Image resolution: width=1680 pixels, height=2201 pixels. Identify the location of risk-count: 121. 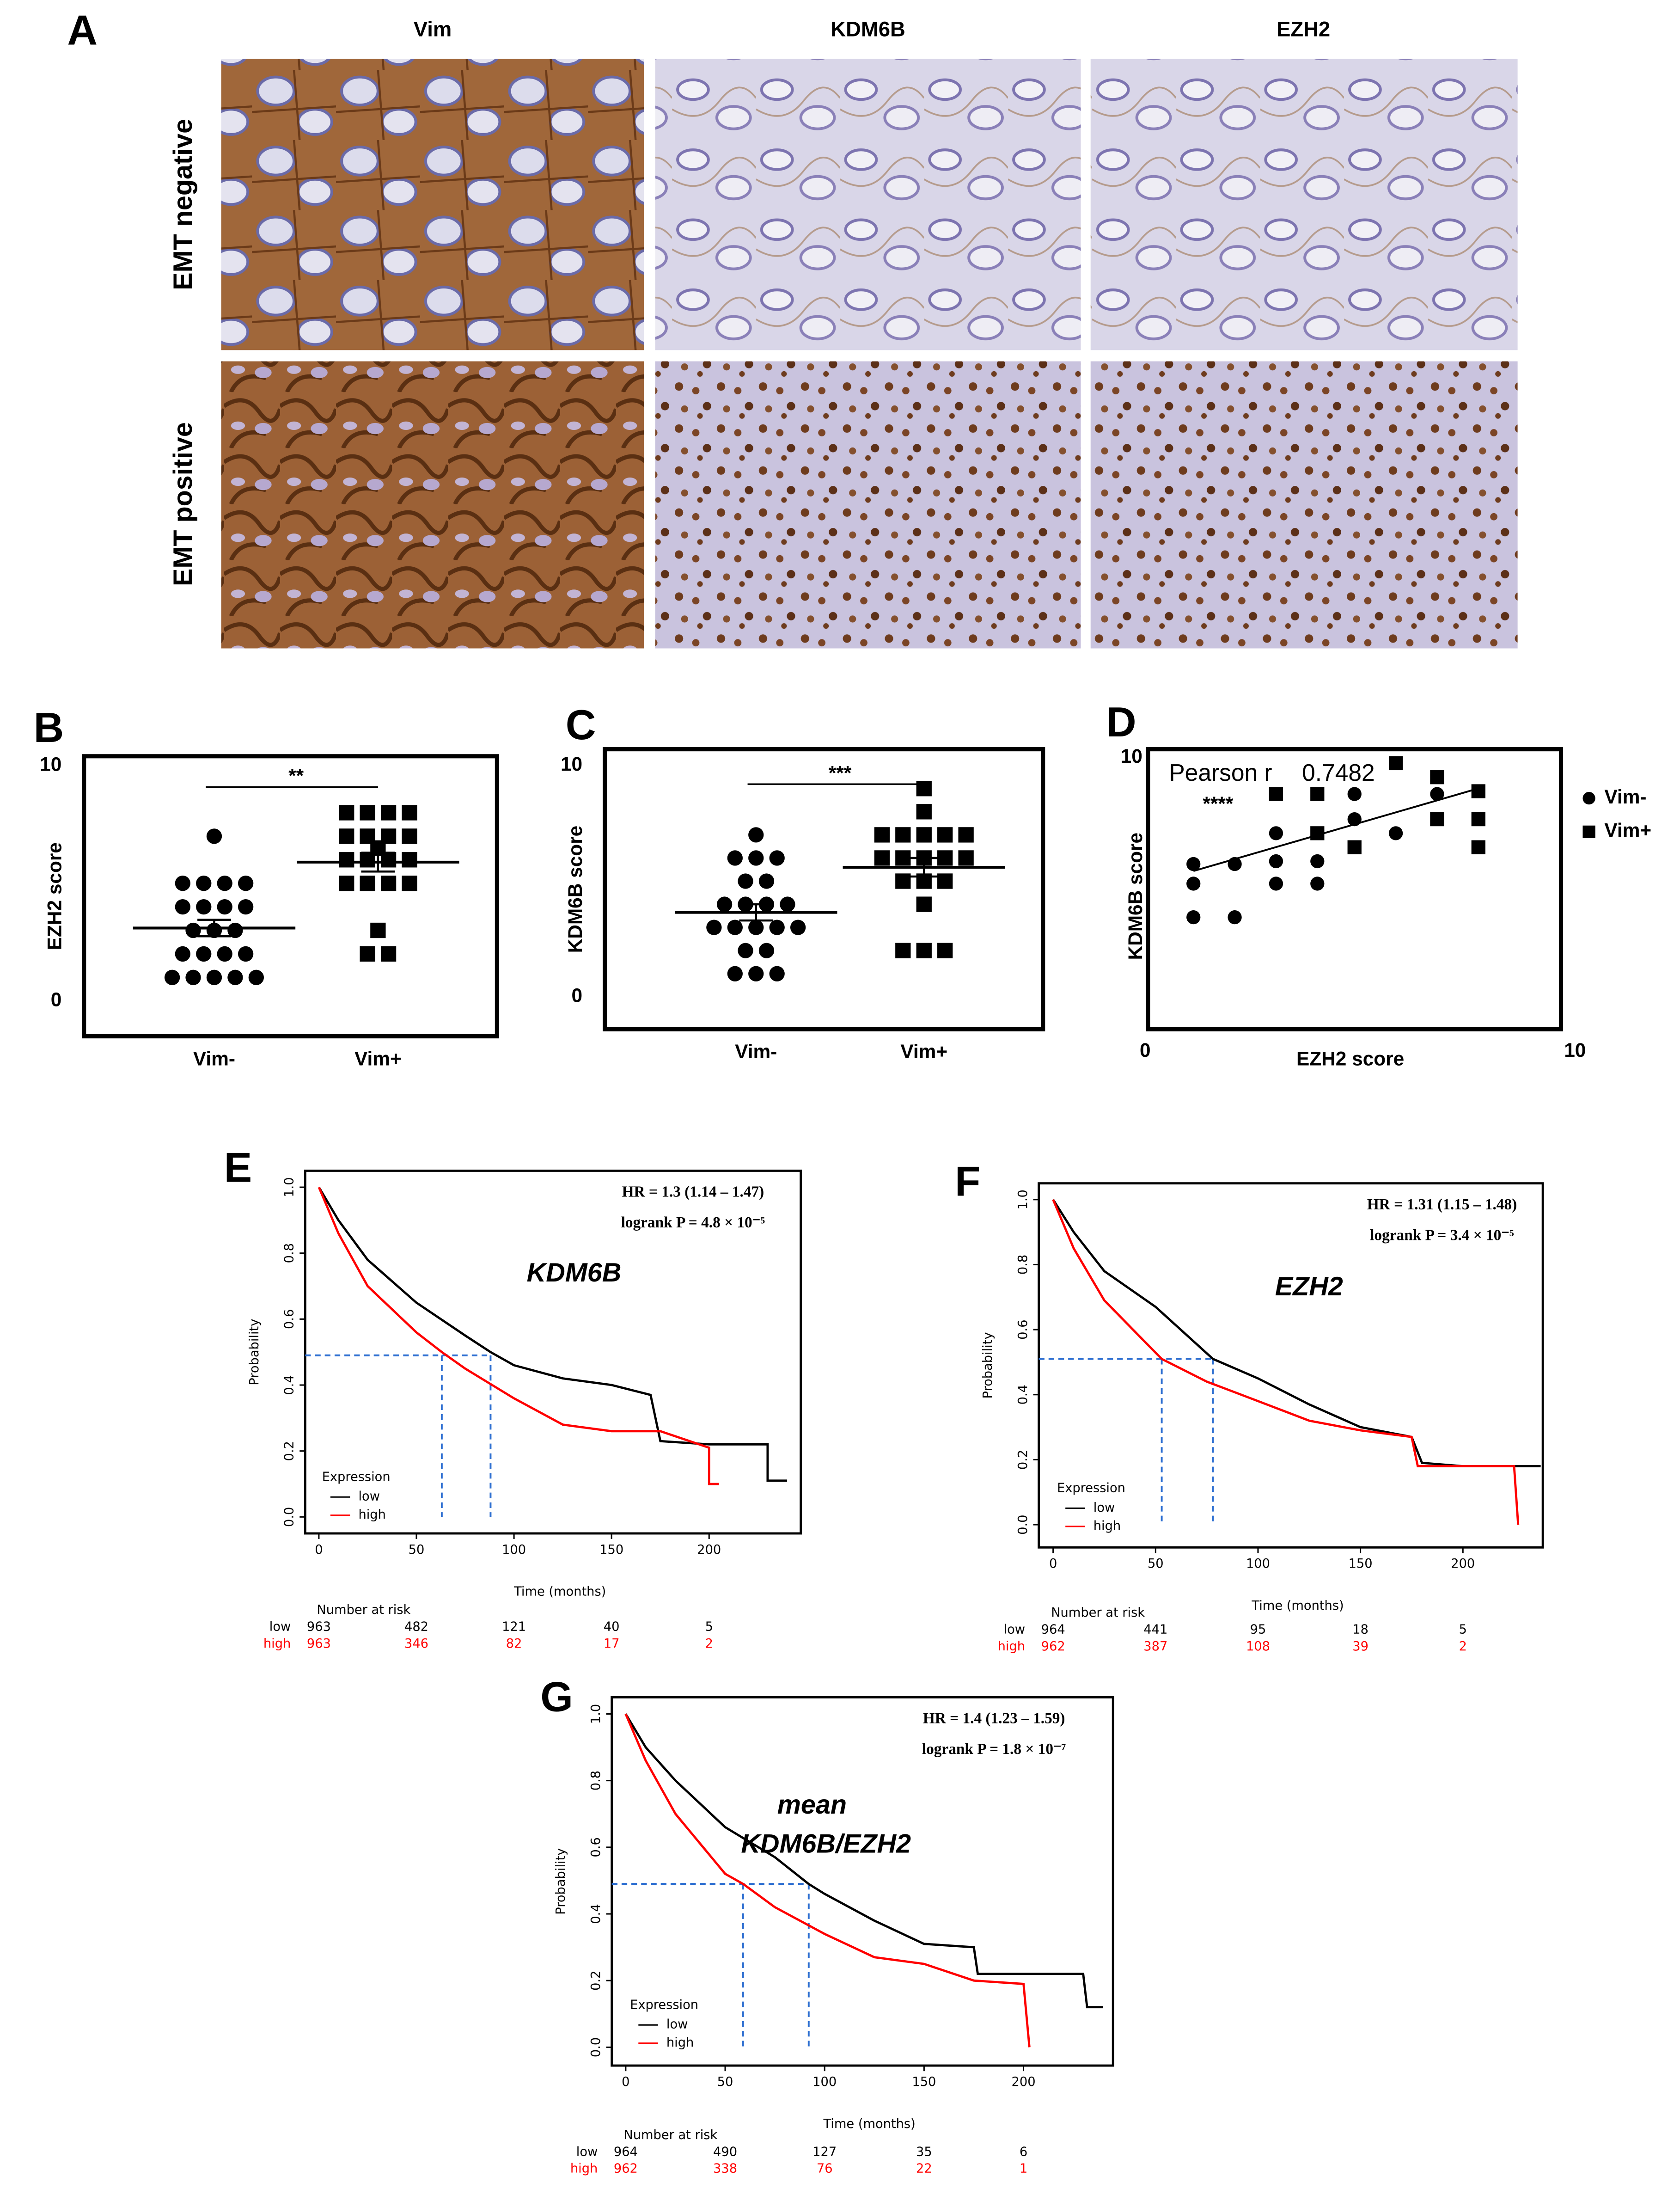
(514, 1626).